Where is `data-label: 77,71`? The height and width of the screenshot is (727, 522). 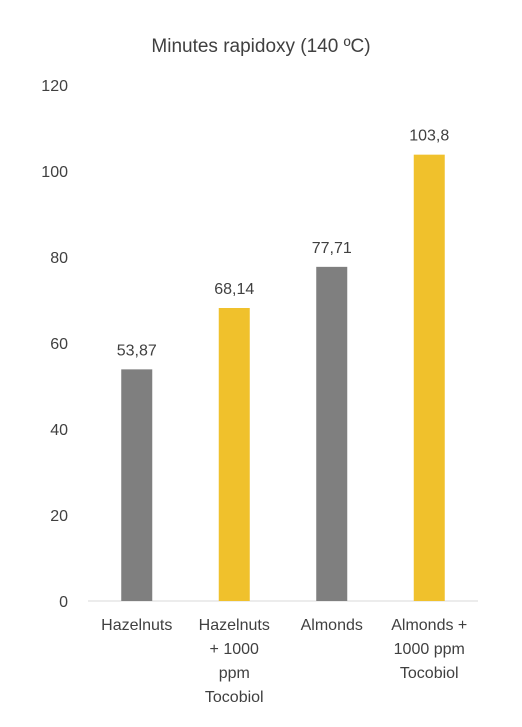
data-label: 77,71 is located at coordinates (332, 248).